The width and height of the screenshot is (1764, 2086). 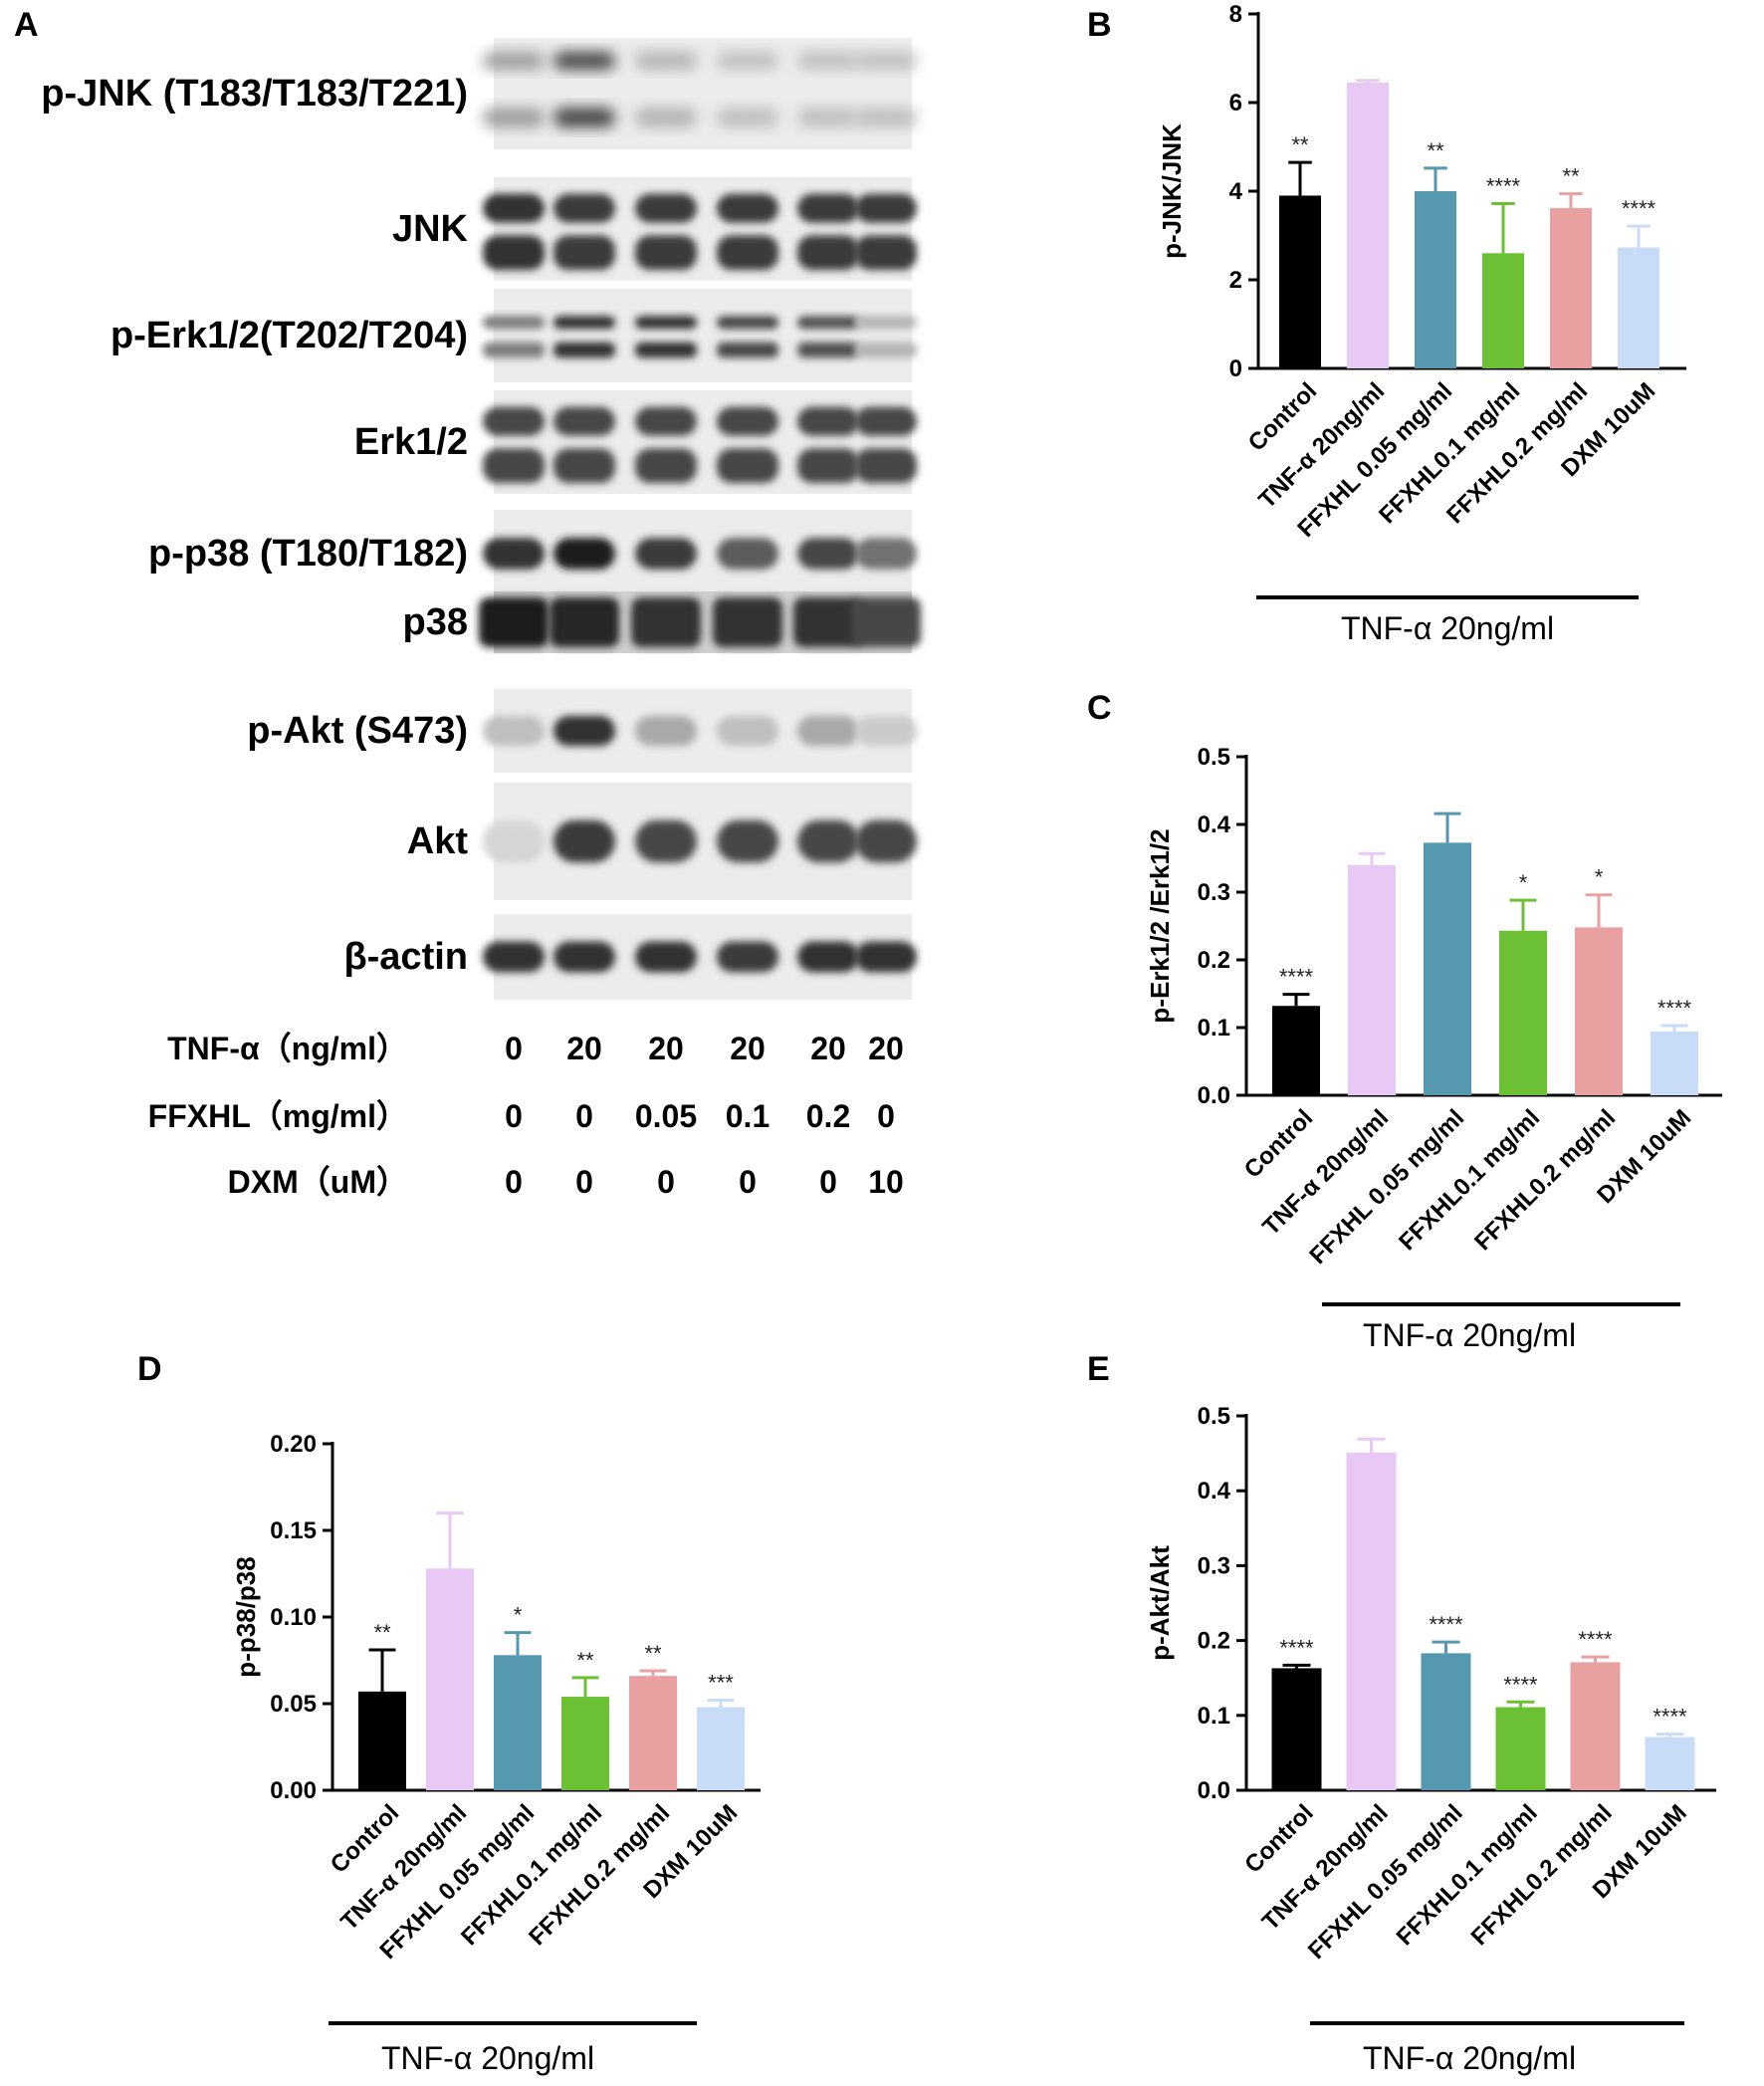 What do you see at coordinates (1447, 628) in the screenshot?
I see `group-label: TNF-α 20ng/ml` at bounding box center [1447, 628].